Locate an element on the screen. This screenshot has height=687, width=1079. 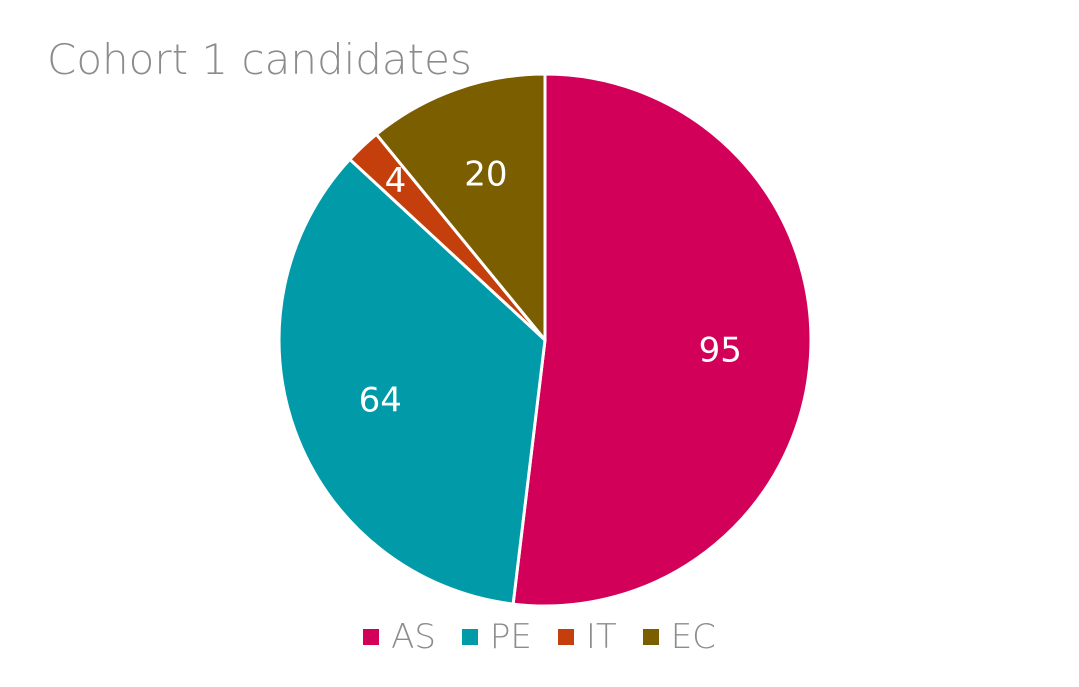
legend-item-pe: PE is located at coordinates (496, 637).